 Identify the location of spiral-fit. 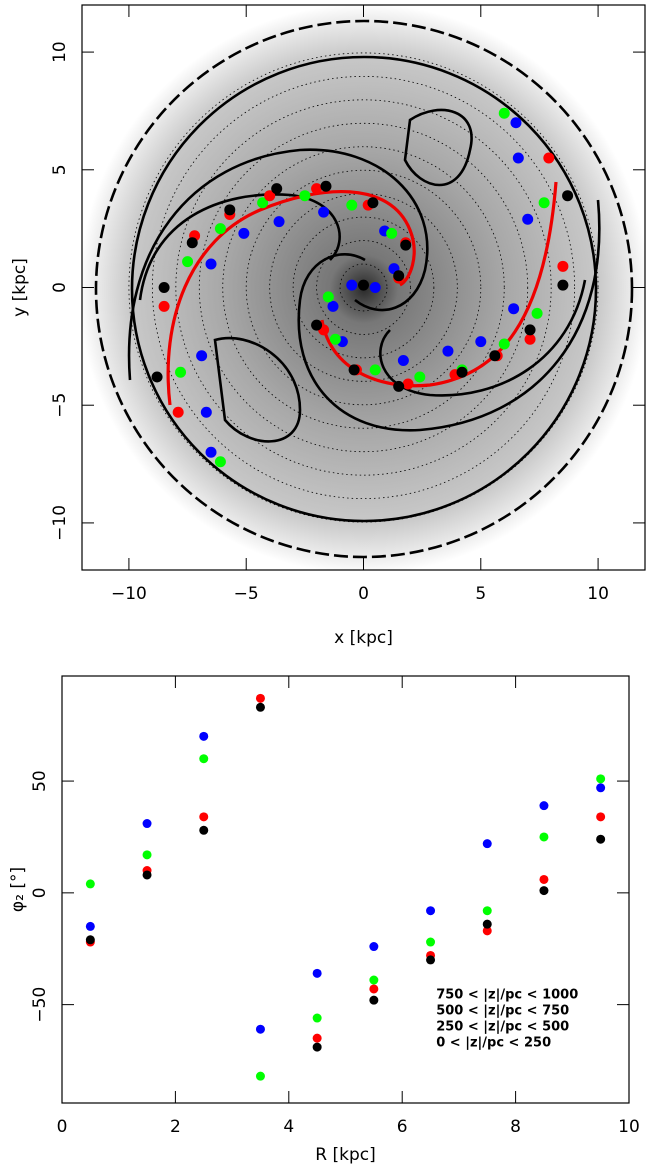
(439, 284).